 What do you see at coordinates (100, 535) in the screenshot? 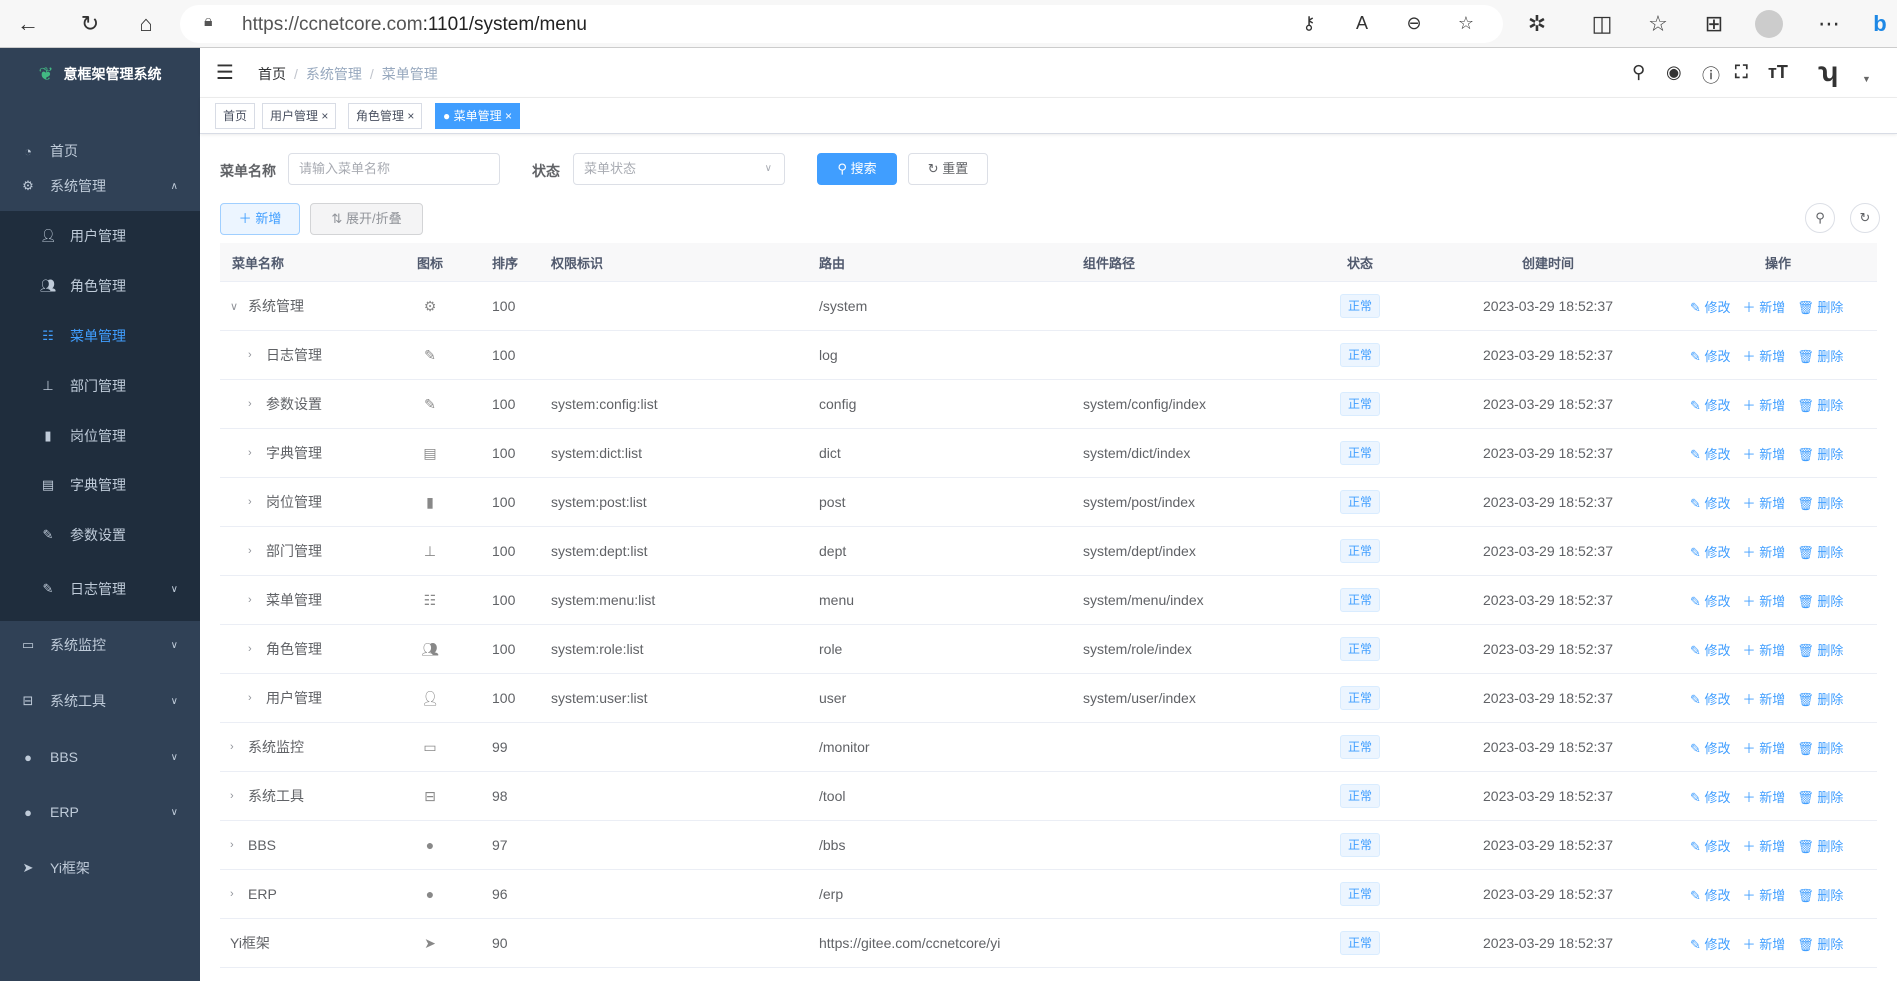
I see `sidebar-item: ✎ 参数设置` at bounding box center [100, 535].